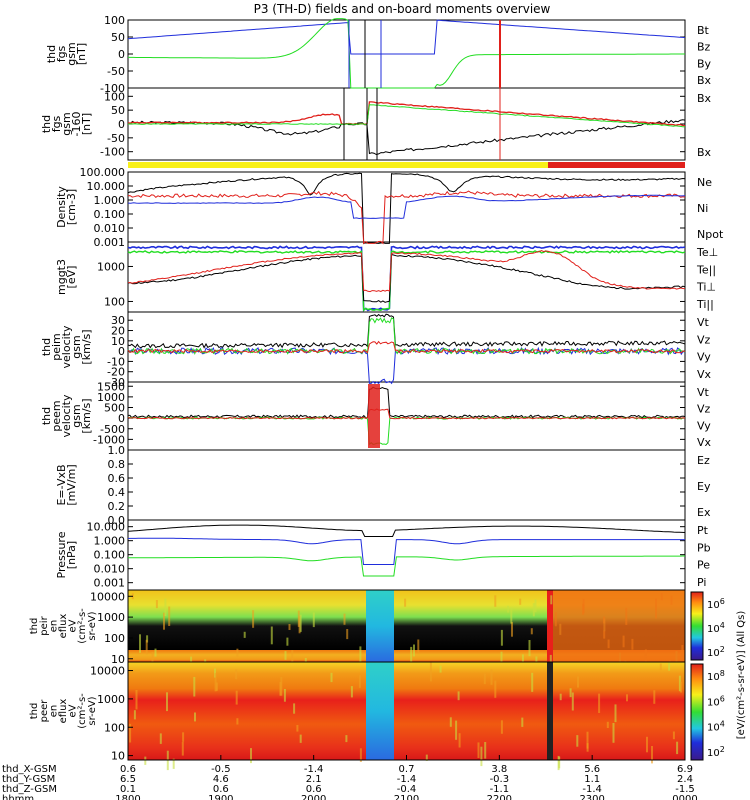 Image resolution: width=750 pixels, height=800 pixels. Describe the element at coordinates (704, 374) in the screenshot. I see `legend-vx: Vx` at that location.